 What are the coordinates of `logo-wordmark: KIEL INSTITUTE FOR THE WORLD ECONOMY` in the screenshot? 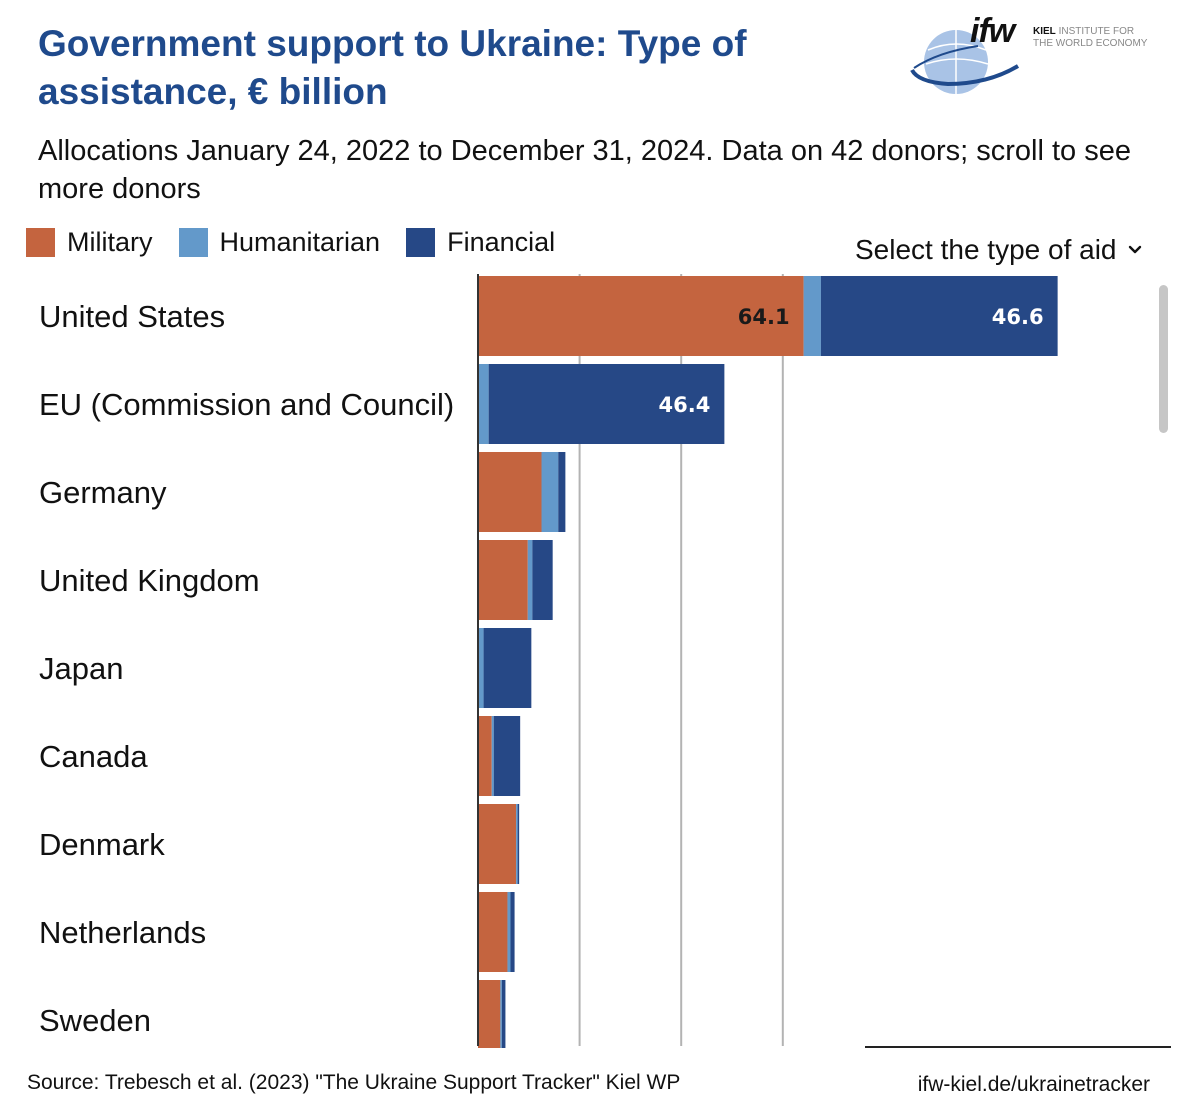 It's located at (1090, 38).